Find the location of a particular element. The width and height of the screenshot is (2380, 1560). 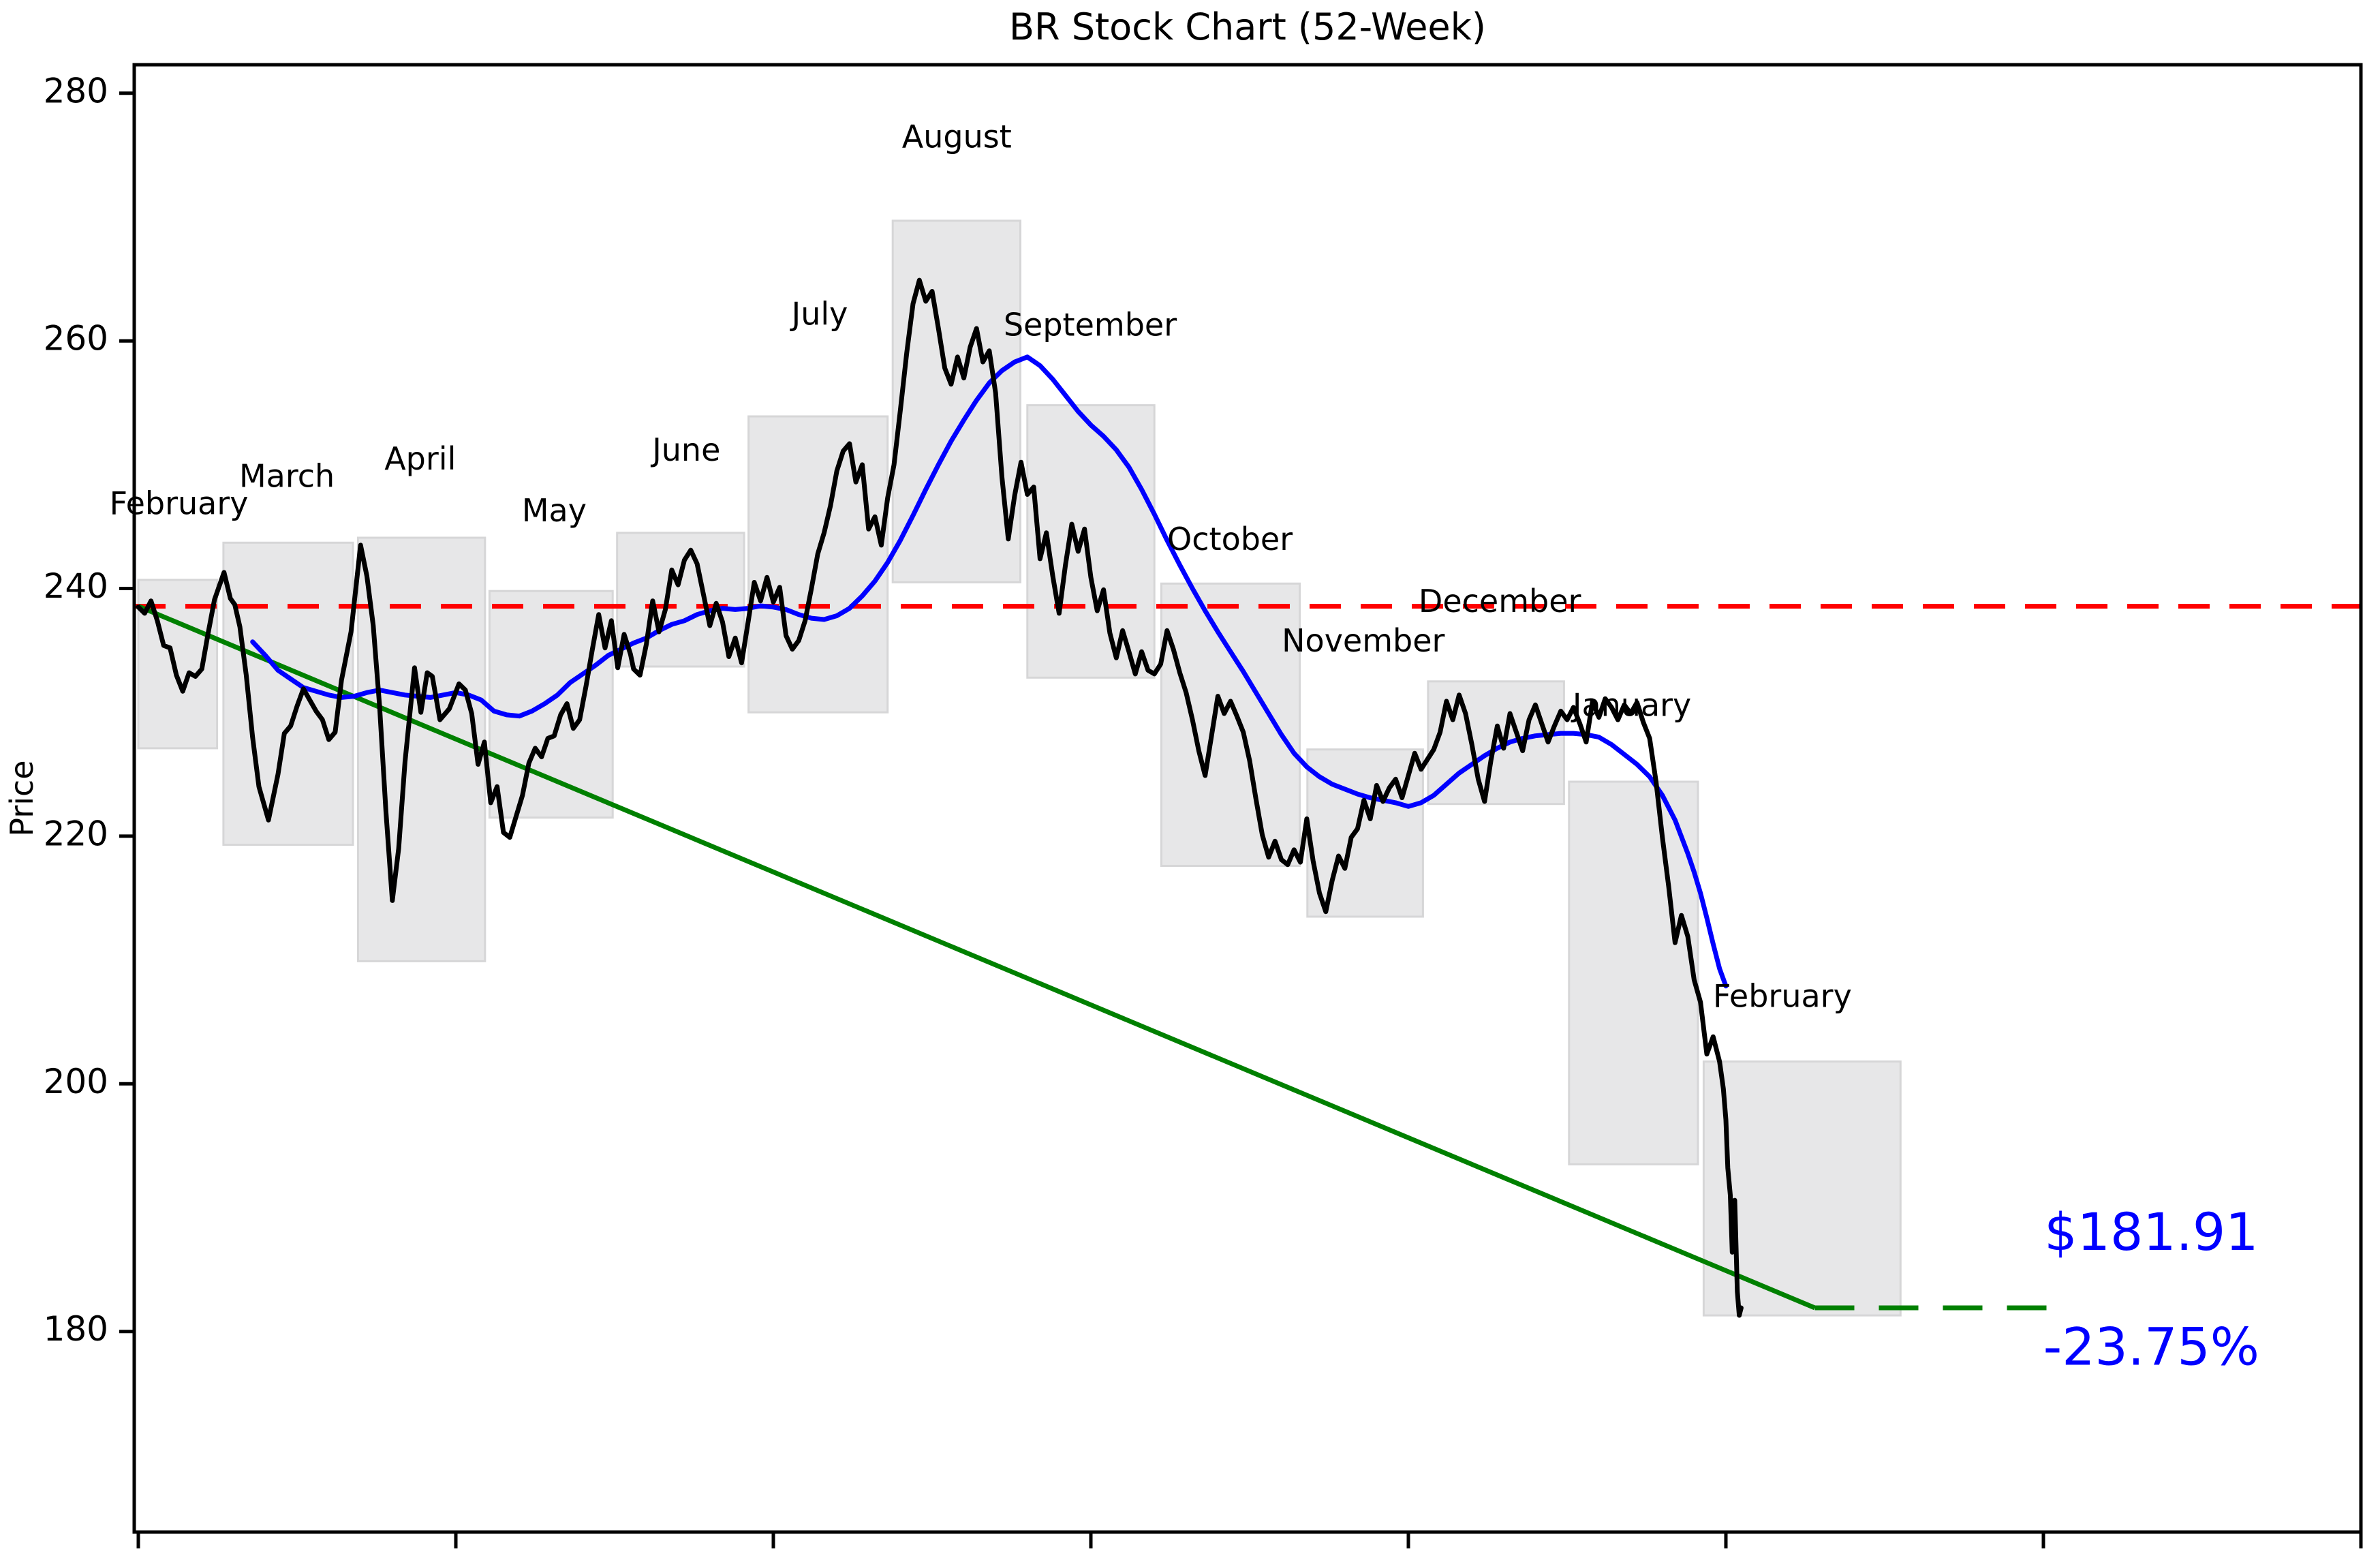

y-axis-label: Price is located at coordinates (21, 798).